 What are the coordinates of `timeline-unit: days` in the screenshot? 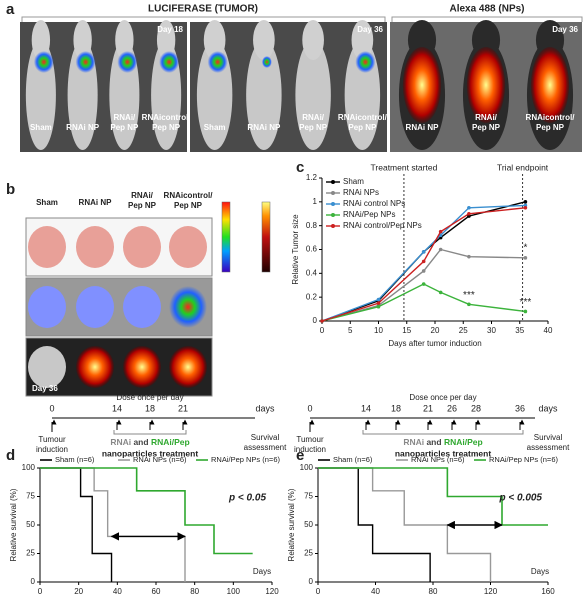 It's located at (265, 408).